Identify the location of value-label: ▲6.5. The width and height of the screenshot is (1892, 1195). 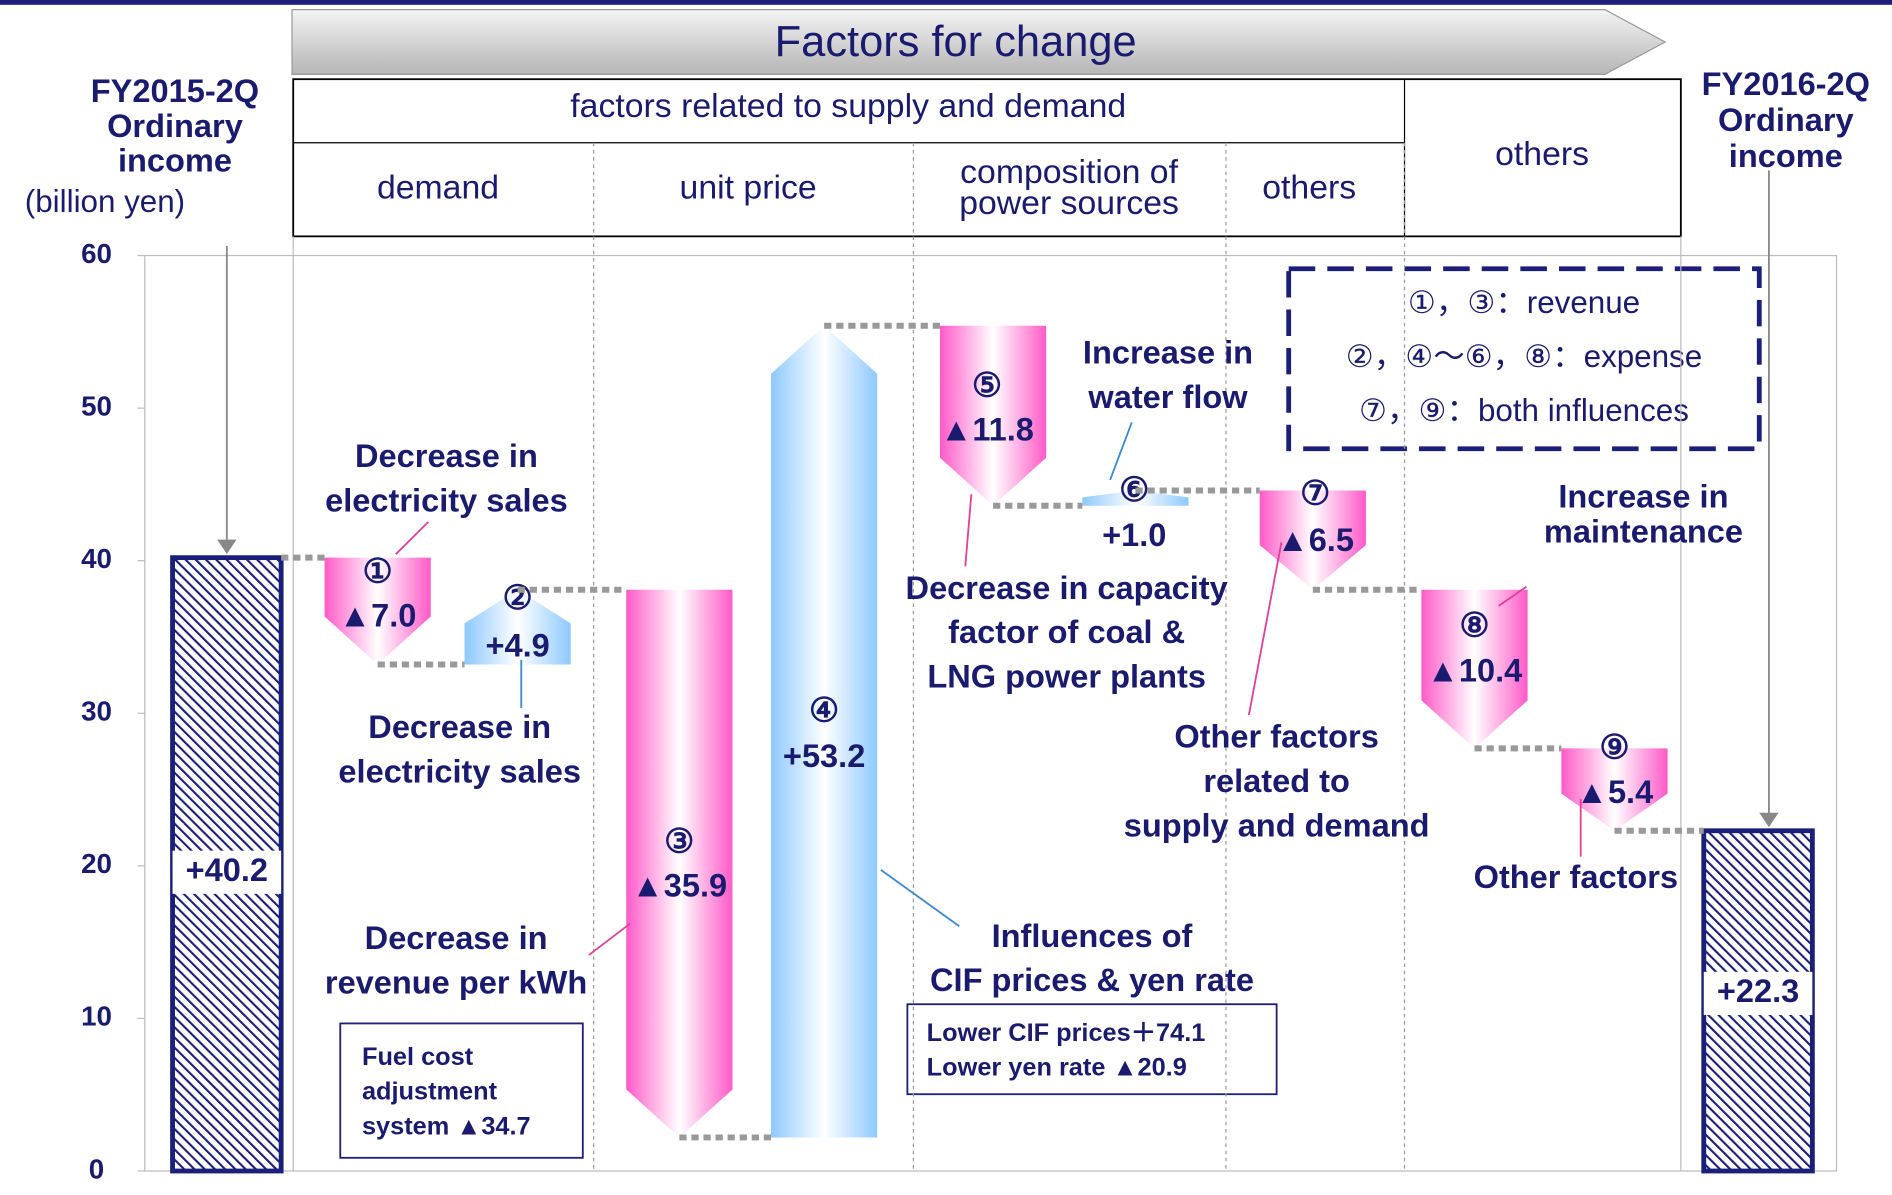
(1315, 540).